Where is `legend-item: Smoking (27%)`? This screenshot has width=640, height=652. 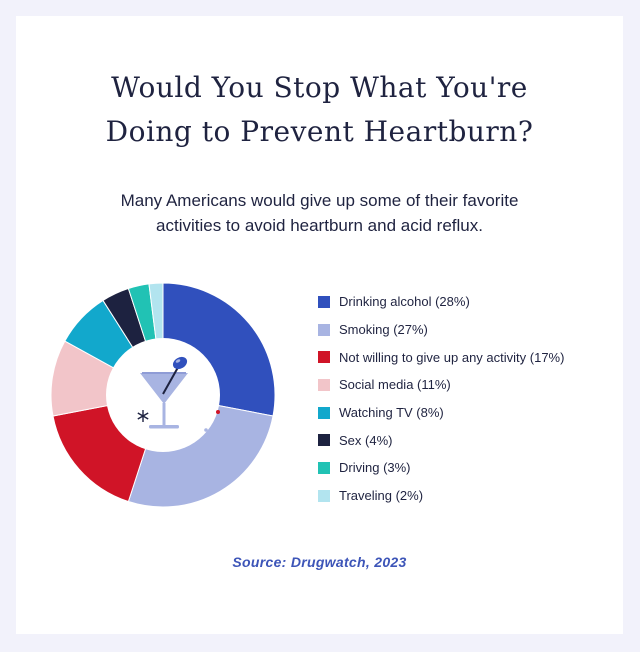
legend-item: Smoking (27%) is located at coordinates (441, 330).